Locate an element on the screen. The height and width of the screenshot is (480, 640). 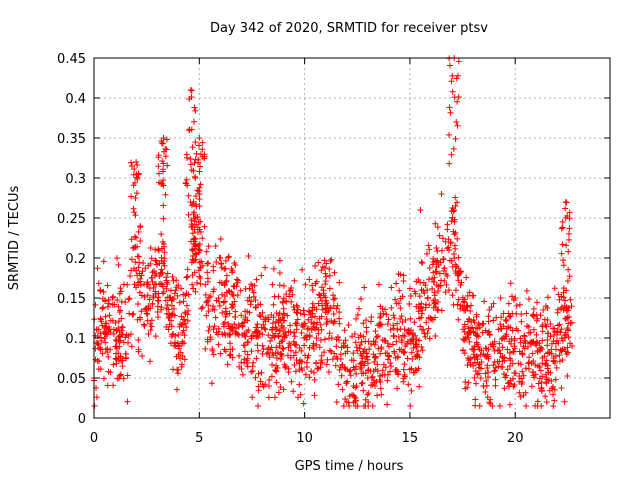
y-axis-label: SRMTID / TECUs is located at coordinates (14, 238).